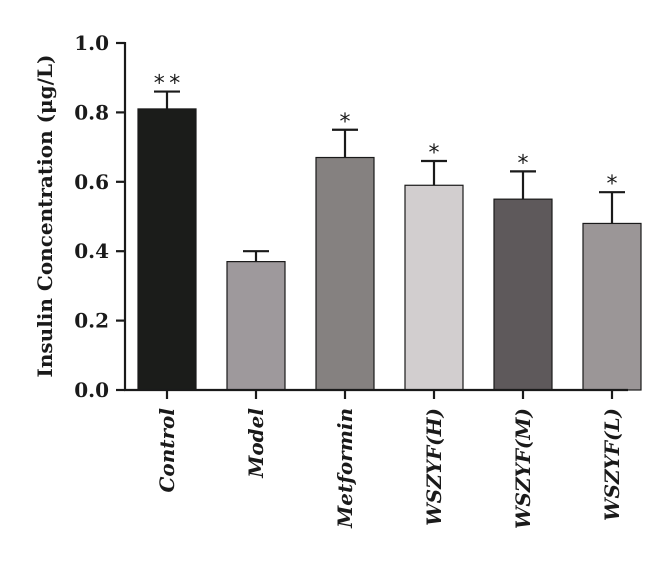 This screenshot has height=570, width=660. What do you see at coordinates (256, 443) in the screenshot?
I see `x-tick-label: Model` at bounding box center [256, 443].